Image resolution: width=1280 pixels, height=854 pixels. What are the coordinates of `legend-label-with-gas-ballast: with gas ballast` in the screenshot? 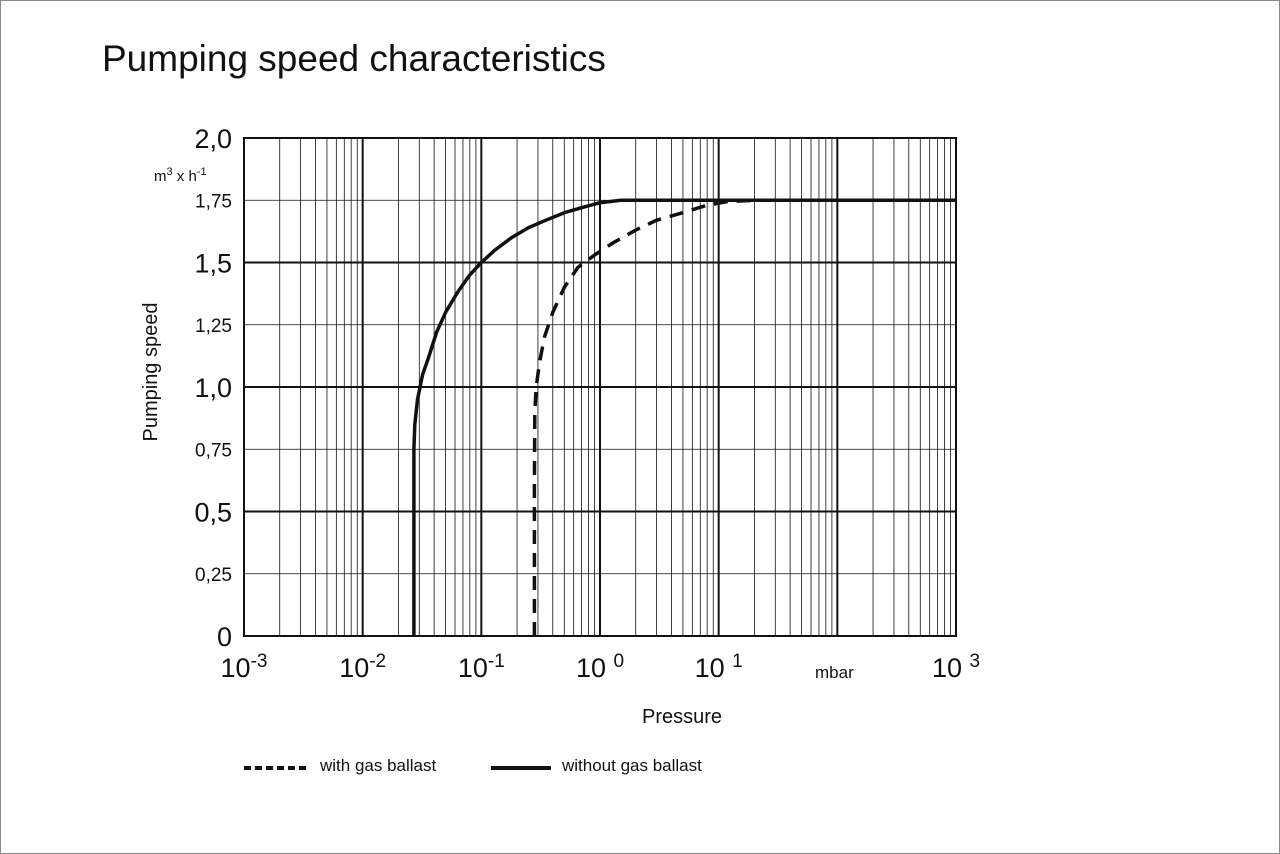 It's located at (378, 765).